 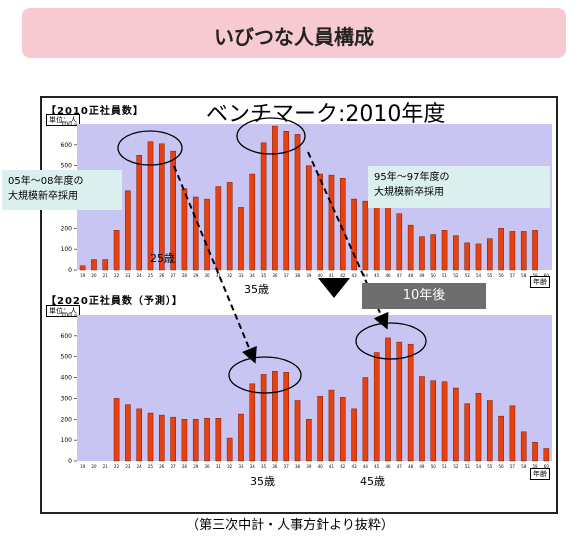 I want to click on callout-right: 95年～97年度の 大規模新卒採用, so click(x=459, y=187).